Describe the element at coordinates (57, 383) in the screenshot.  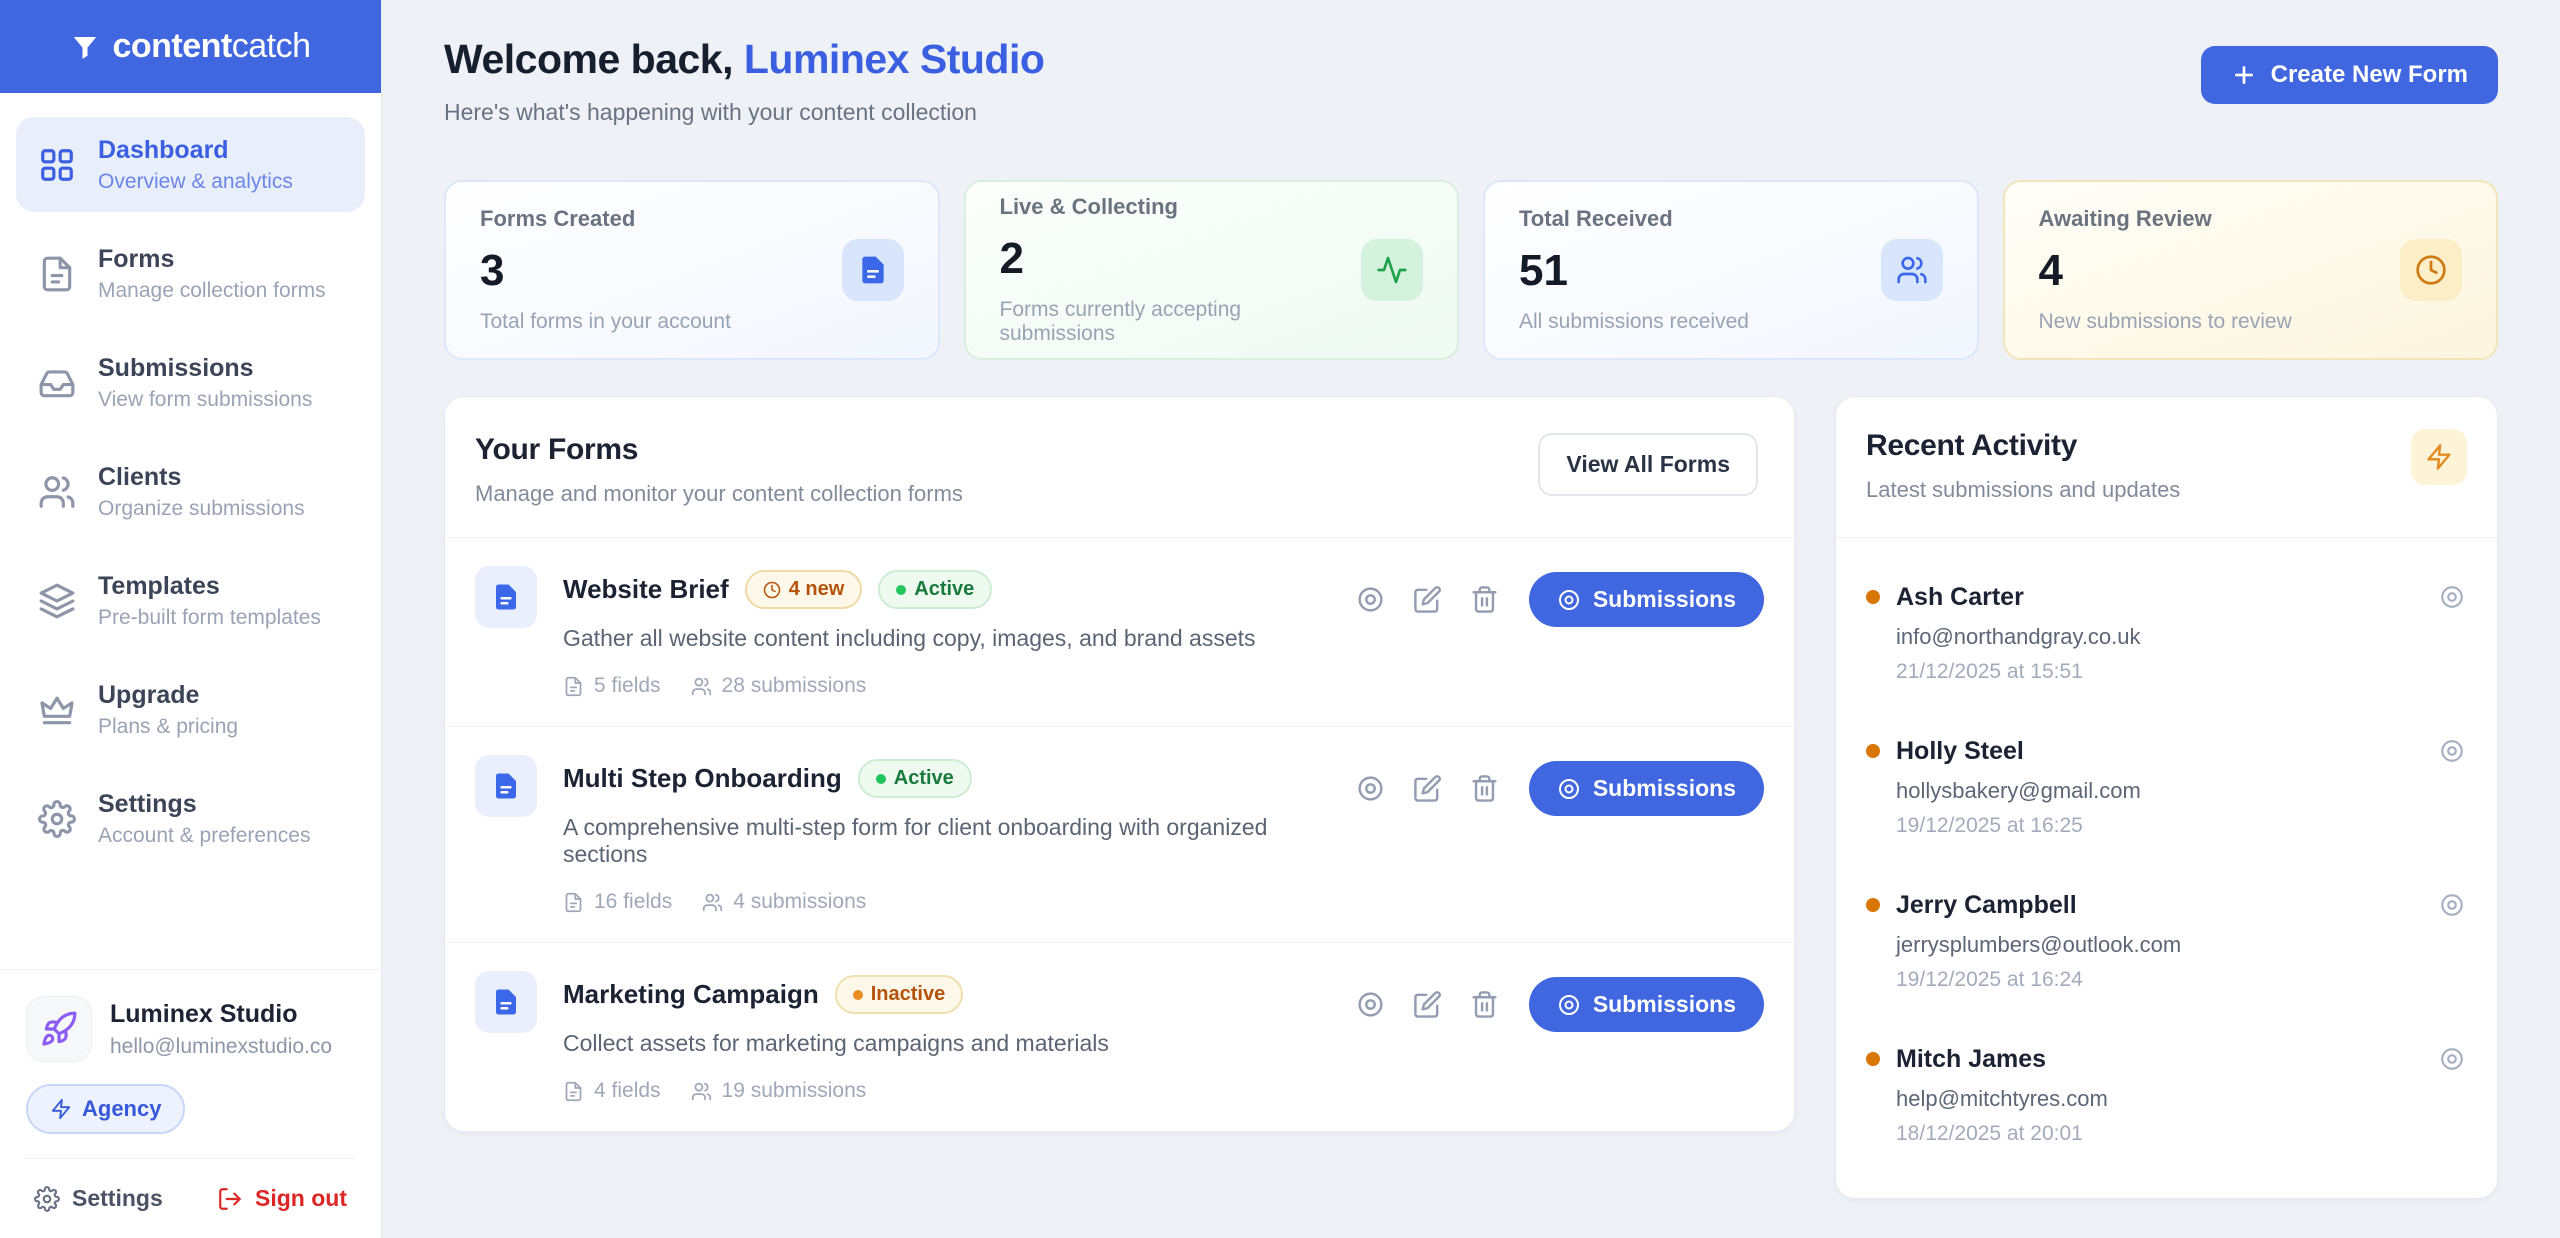
I see `inbox-icon` at that location.